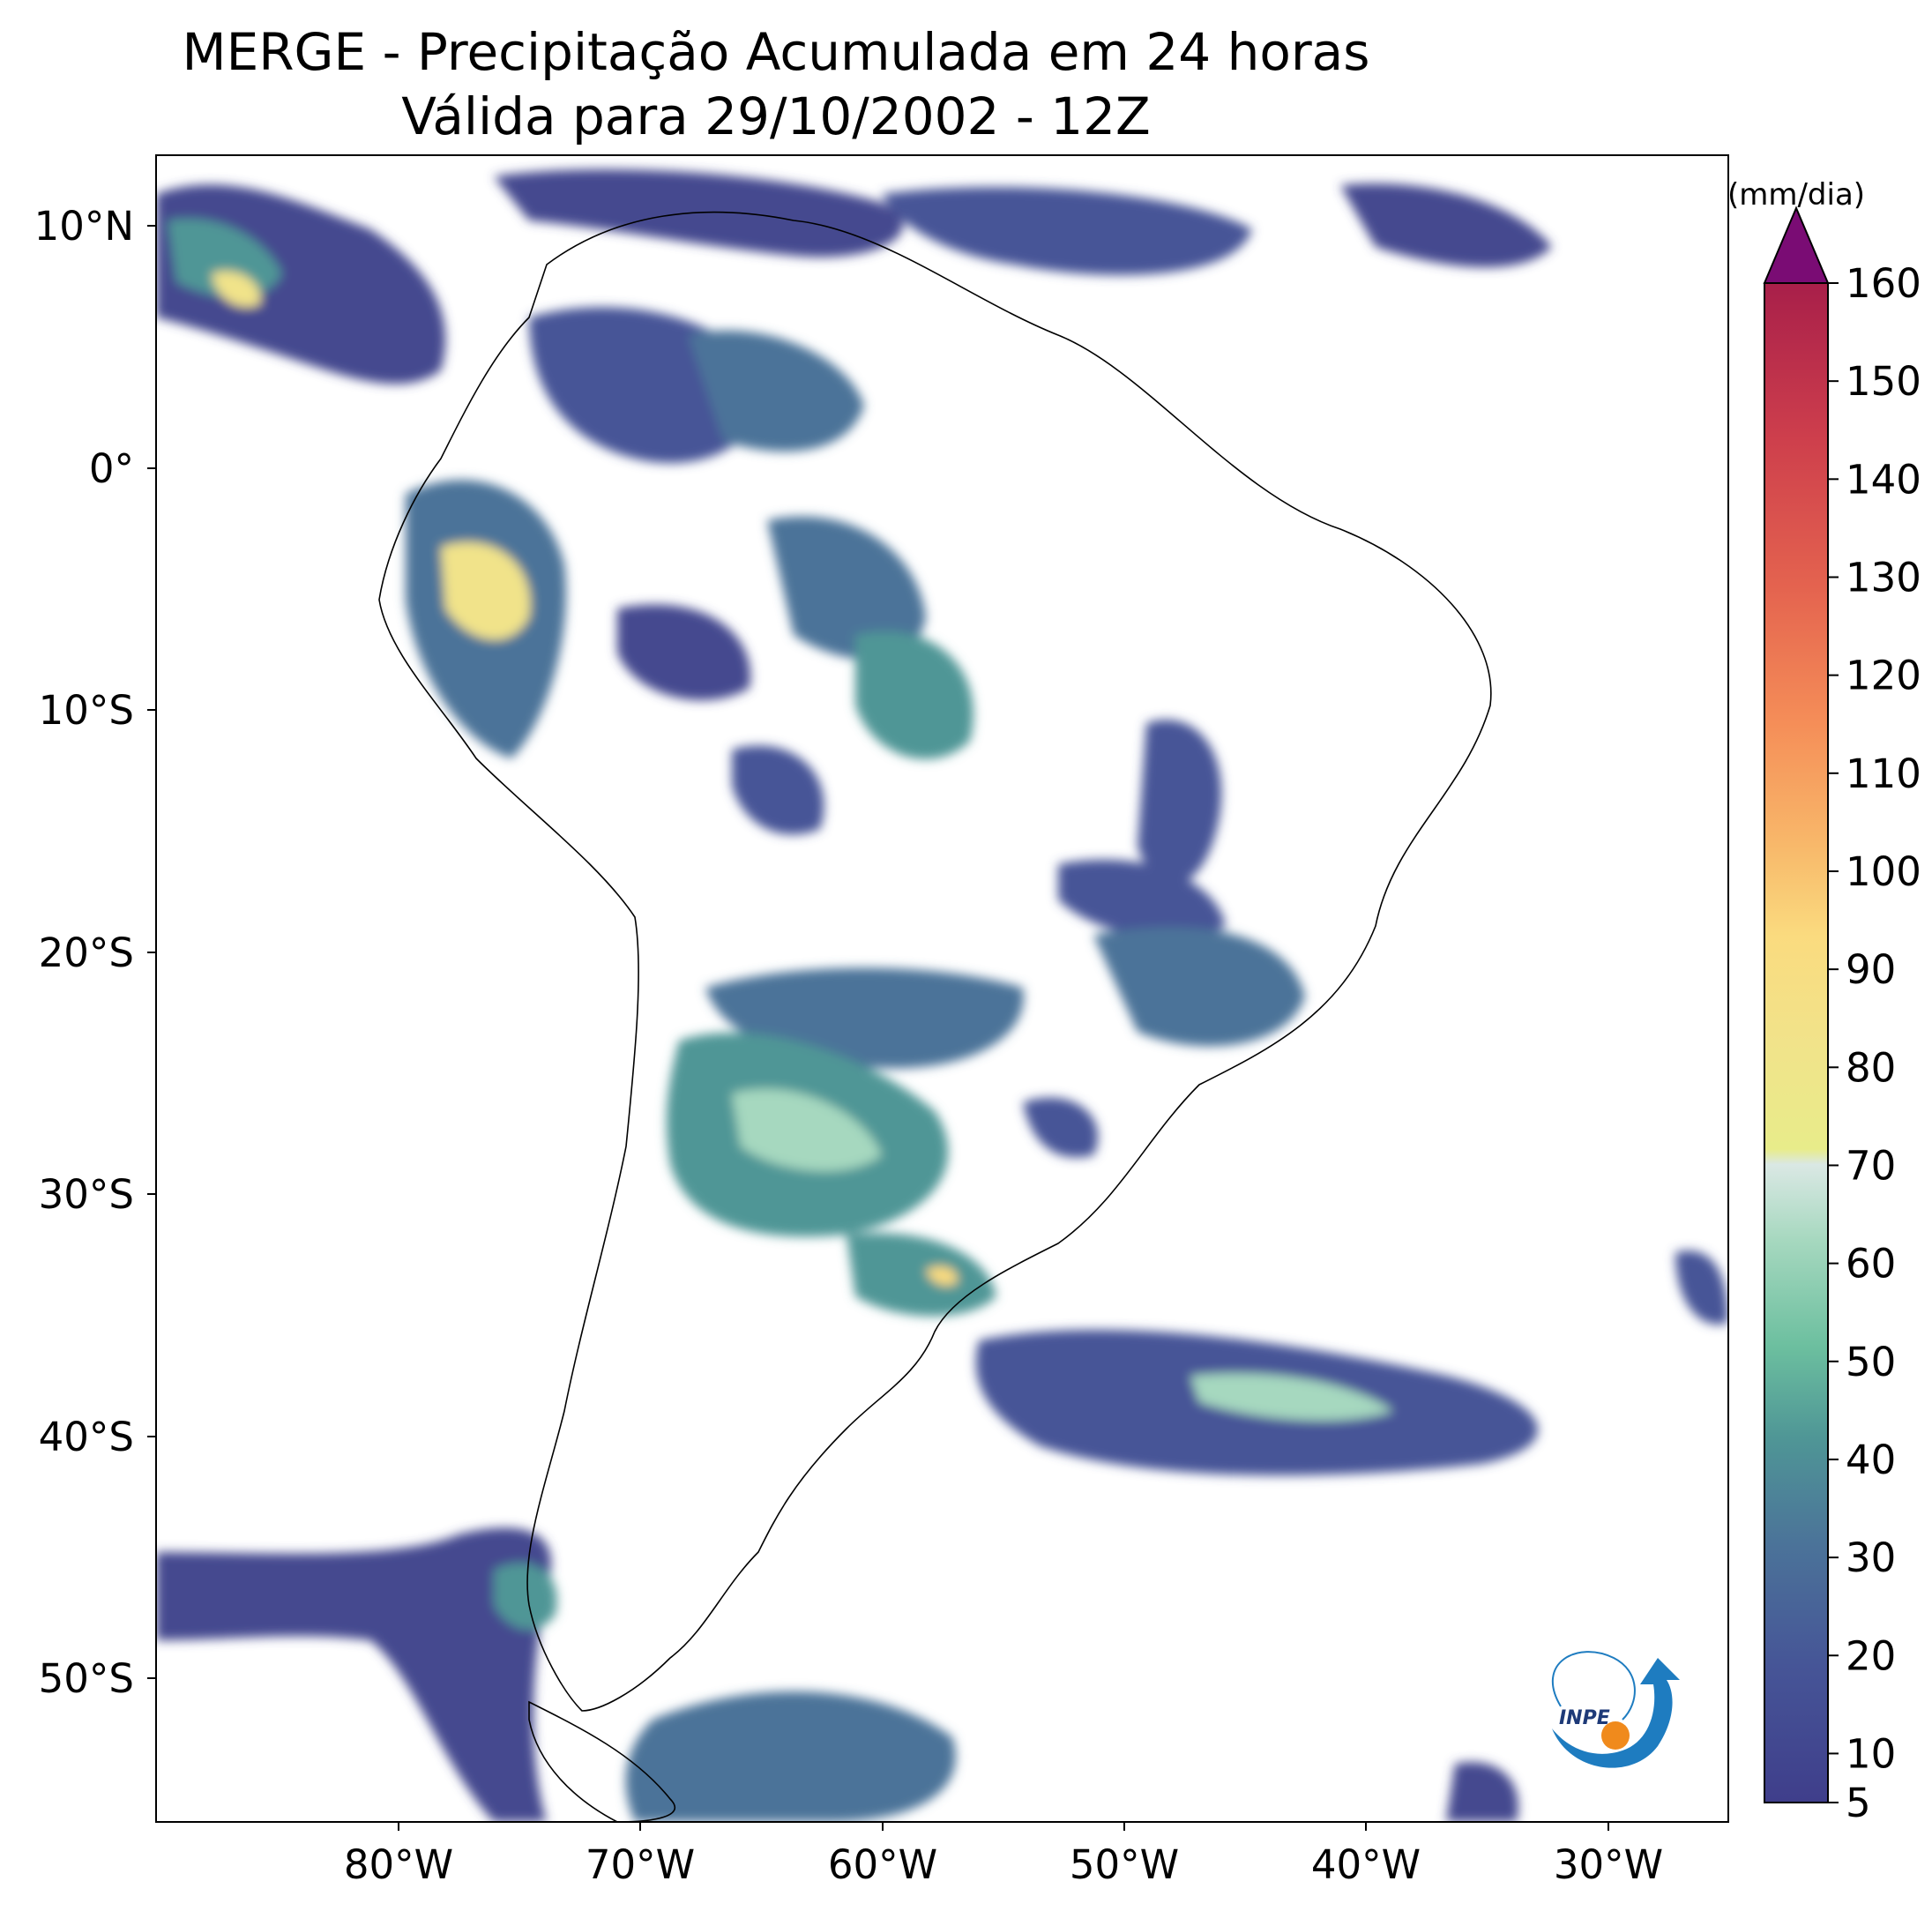  Describe the element at coordinates (354, 1674) in the screenshot. I see `precip-area-patagonia-west` at that location.